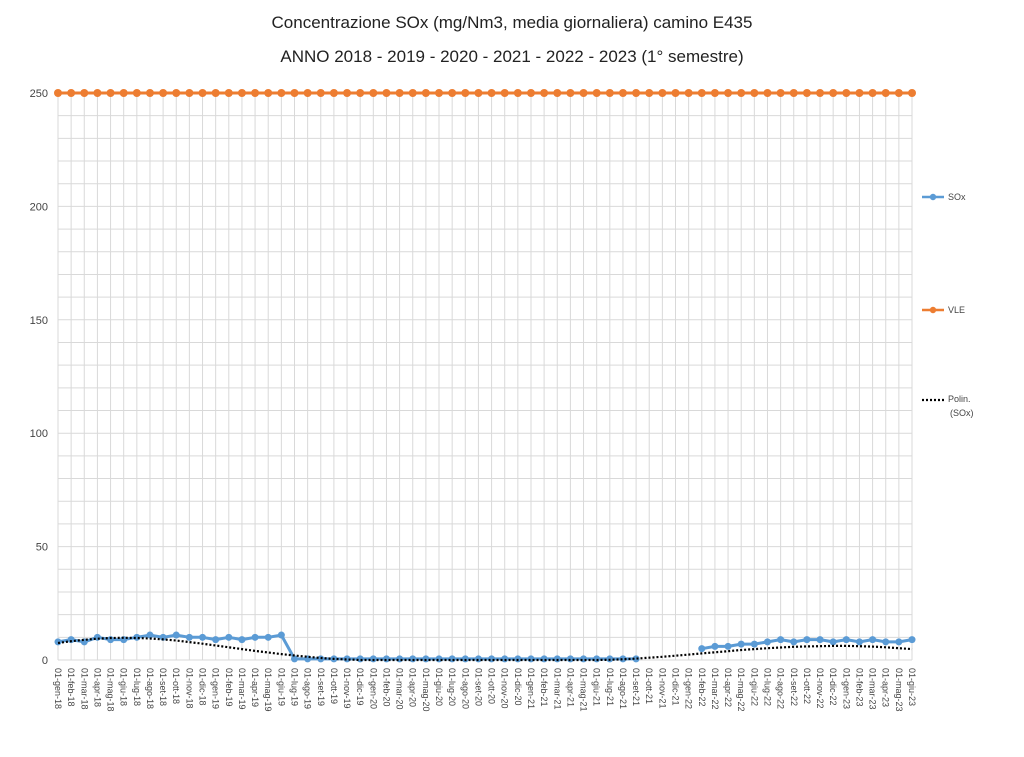  Describe the element at coordinates (268, 690) in the screenshot. I see `x-tick-label: 01-mag-19` at that location.